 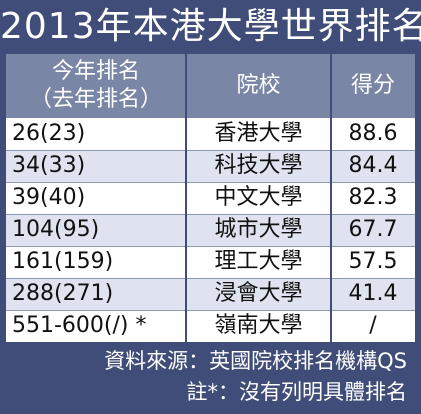 What do you see at coordinates (210, 262) in the screenshot?
I see `table-row: 161(159) 理工大學 57.5` at bounding box center [210, 262].